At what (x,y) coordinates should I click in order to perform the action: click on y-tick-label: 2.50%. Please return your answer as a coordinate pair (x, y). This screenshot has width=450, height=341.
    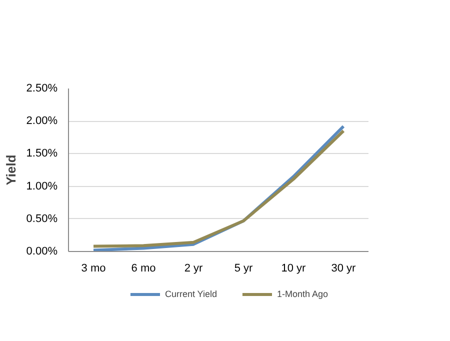
    Looking at the image, I should click on (42, 88).